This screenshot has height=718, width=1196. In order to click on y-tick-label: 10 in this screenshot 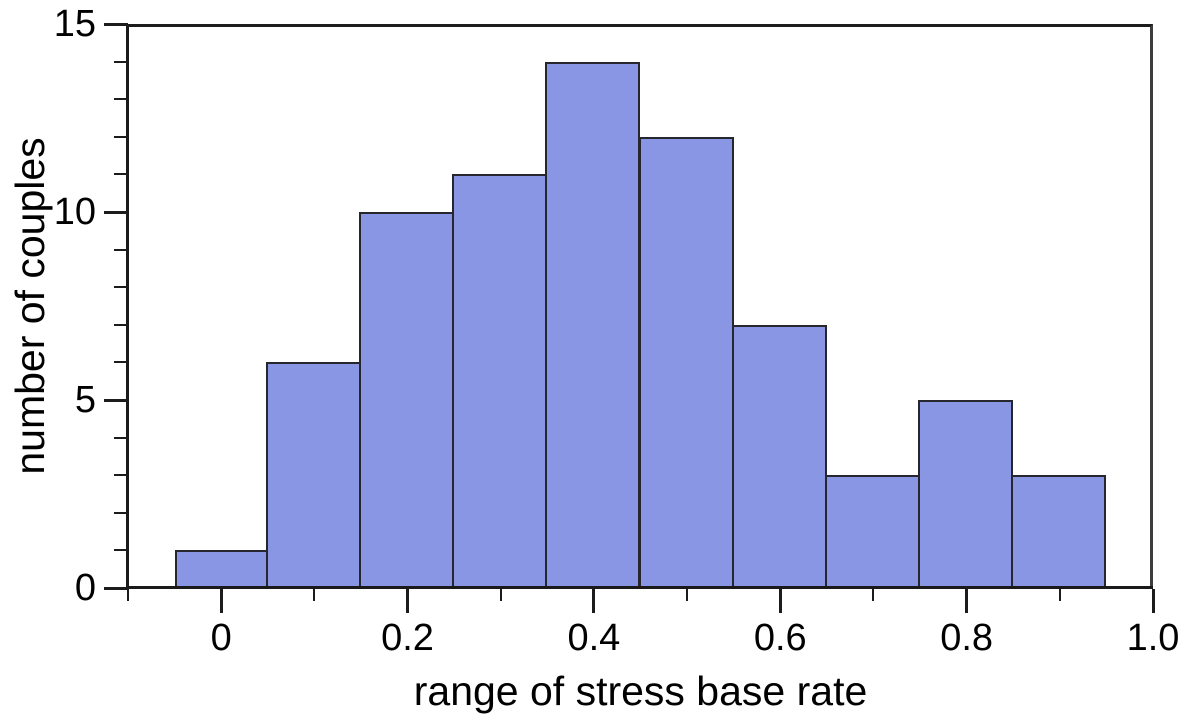, I will do `click(74, 212)`.